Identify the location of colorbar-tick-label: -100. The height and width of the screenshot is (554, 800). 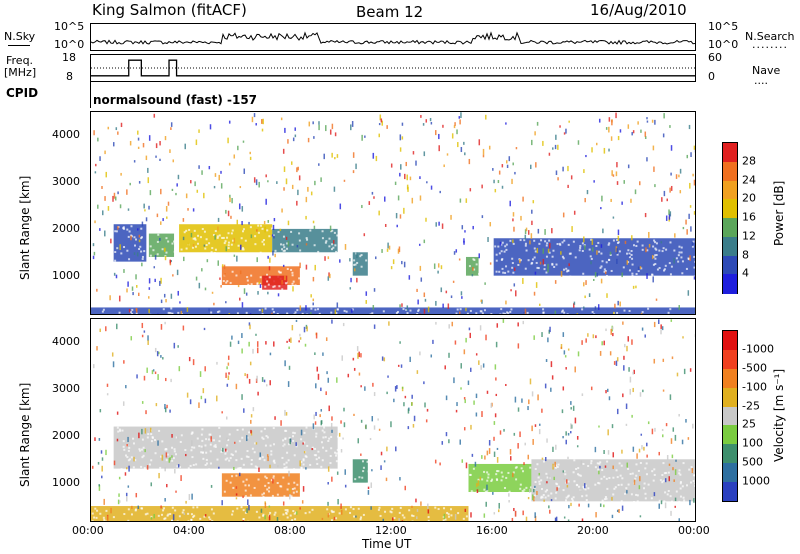
(754, 387).